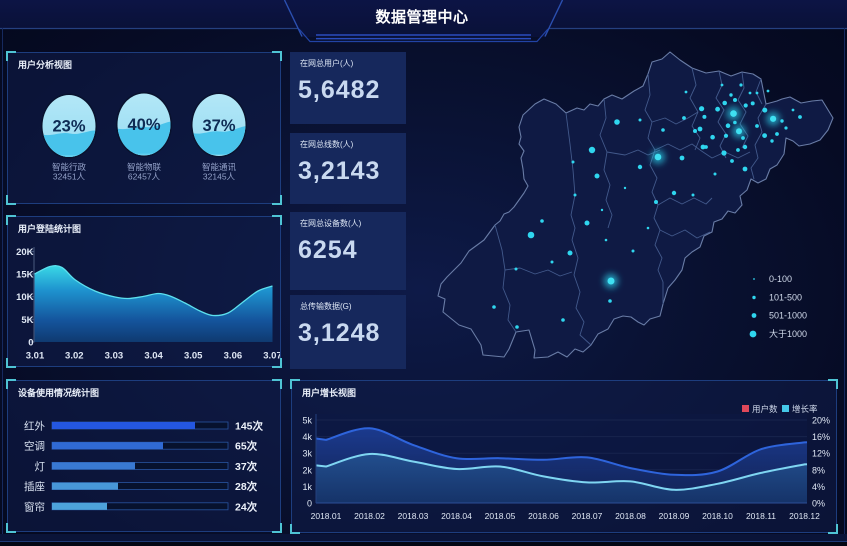 The image size is (847, 546). What do you see at coordinates (218, 126) in the screenshot?
I see `svg-text: 37%` at bounding box center [218, 126].